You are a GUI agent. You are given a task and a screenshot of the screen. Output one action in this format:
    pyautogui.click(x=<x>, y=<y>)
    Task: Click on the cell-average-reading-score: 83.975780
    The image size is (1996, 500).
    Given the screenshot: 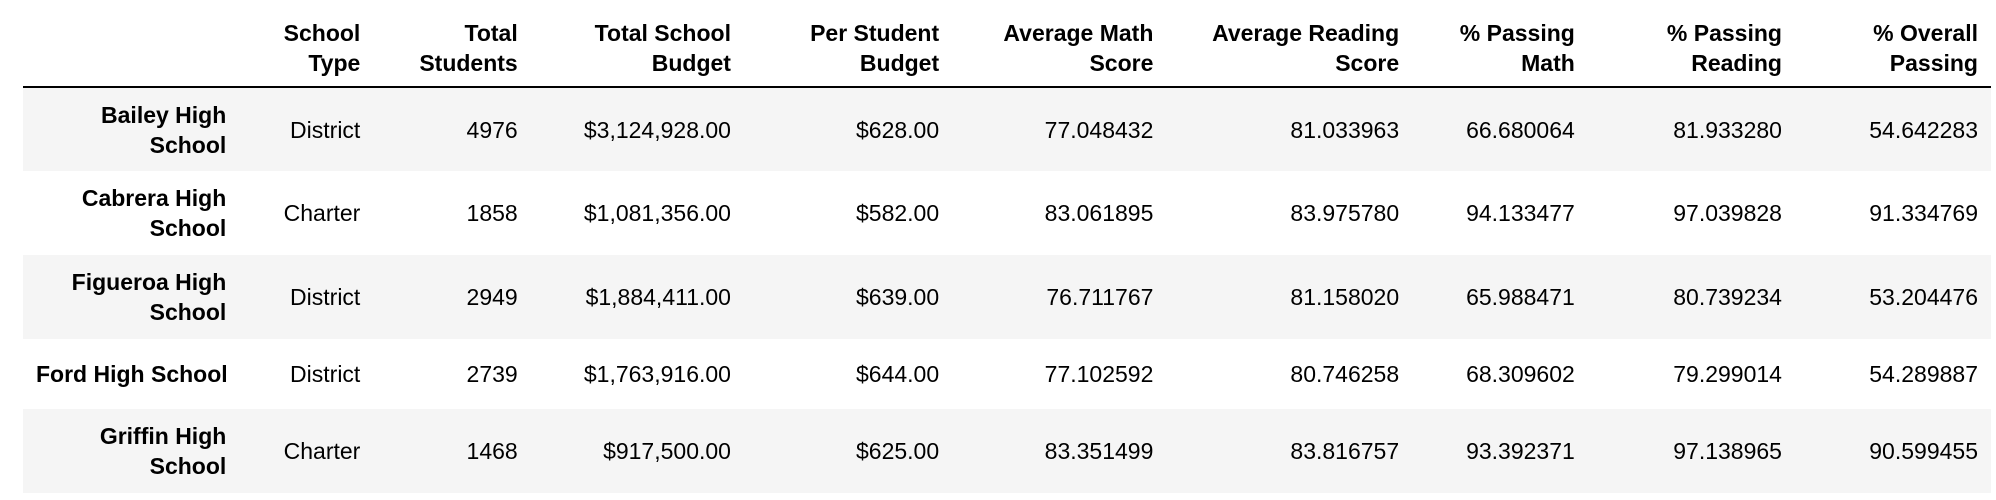 What is the action you would take?
    pyautogui.click(x=1345, y=213)
    